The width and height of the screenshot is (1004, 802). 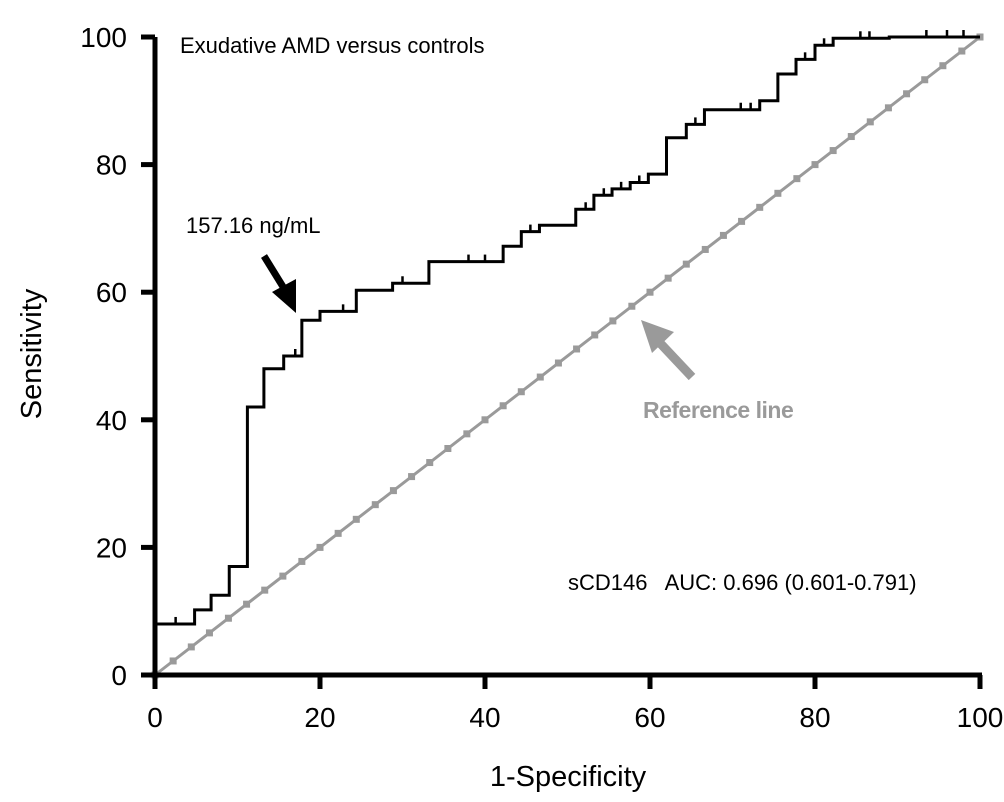 I want to click on y-tick-label-100: 100, so click(x=103, y=37).